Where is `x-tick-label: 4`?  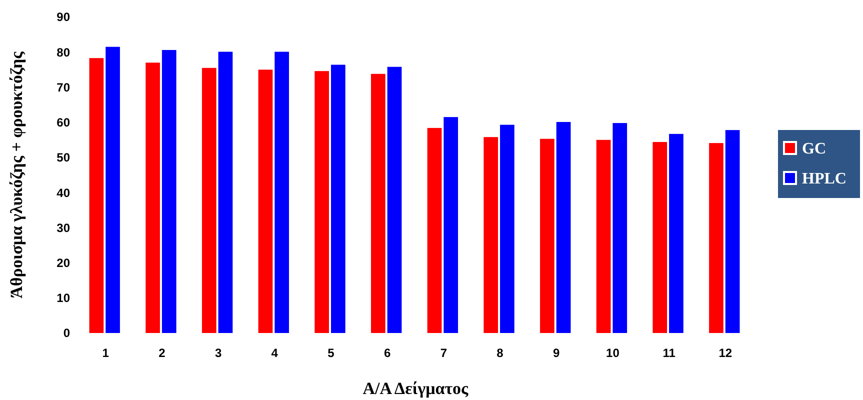 x-tick-label: 4 is located at coordinates (274, 353).